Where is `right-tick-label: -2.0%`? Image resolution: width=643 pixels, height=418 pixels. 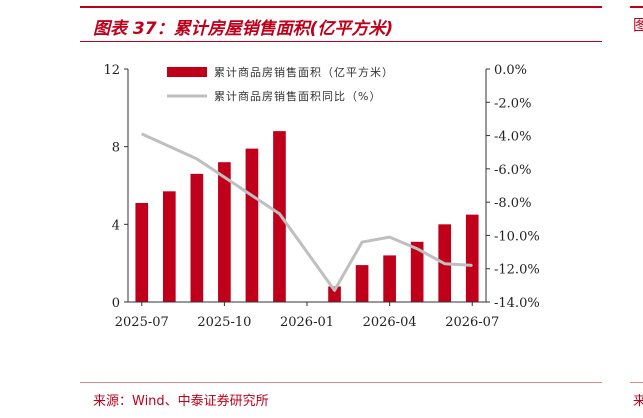 right-tick-label: -2.0% is located at coordinates (512, 103).